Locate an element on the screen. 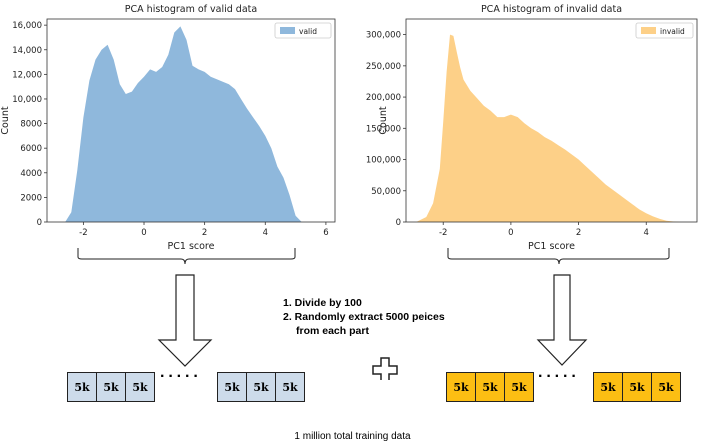  valid-chart-title: PCA histogram of valid data is located at coordinates (191, 9).